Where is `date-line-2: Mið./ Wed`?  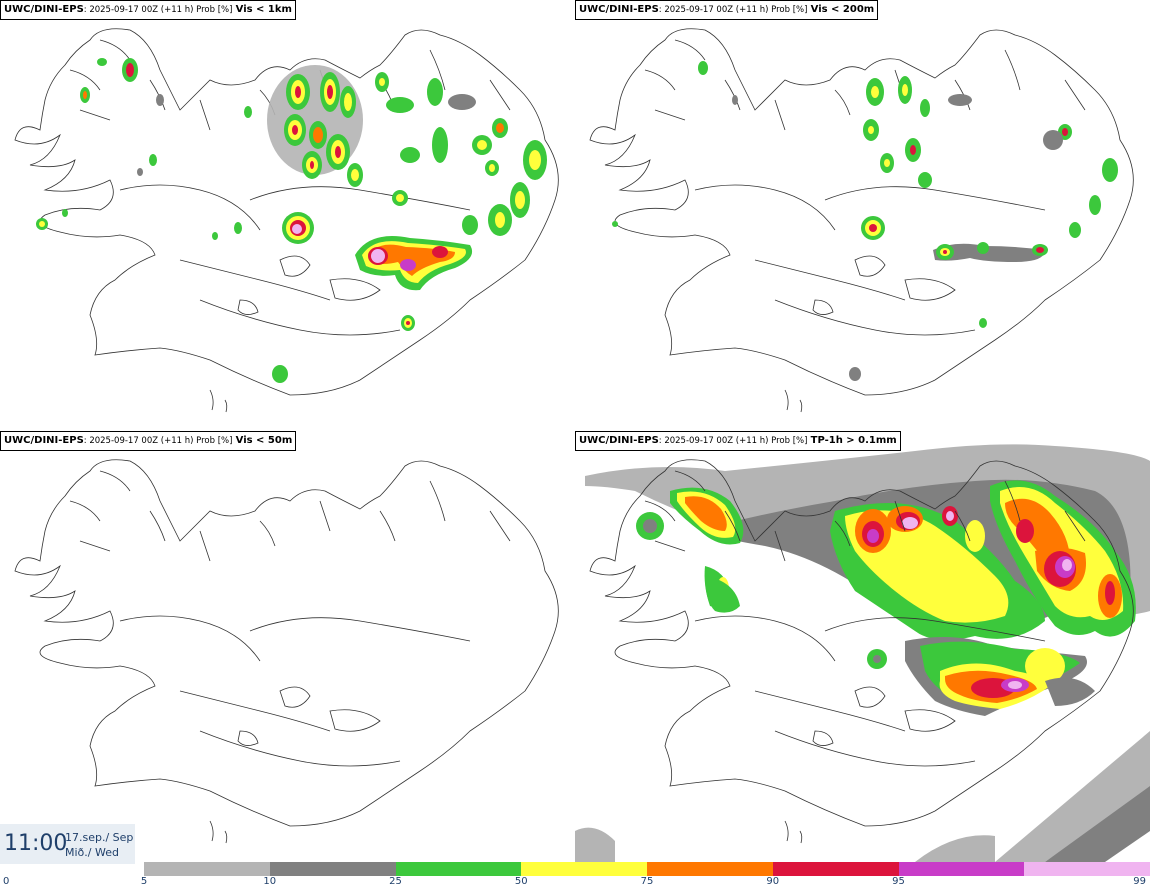 date-line-2: Mið./ Wed is located at coordinates (92, 852).